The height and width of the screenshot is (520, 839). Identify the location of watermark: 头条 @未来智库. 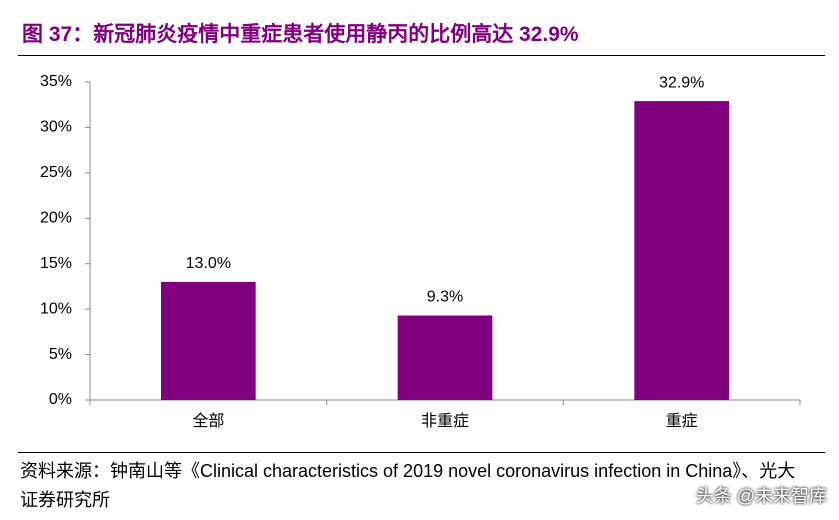
(761, 496).